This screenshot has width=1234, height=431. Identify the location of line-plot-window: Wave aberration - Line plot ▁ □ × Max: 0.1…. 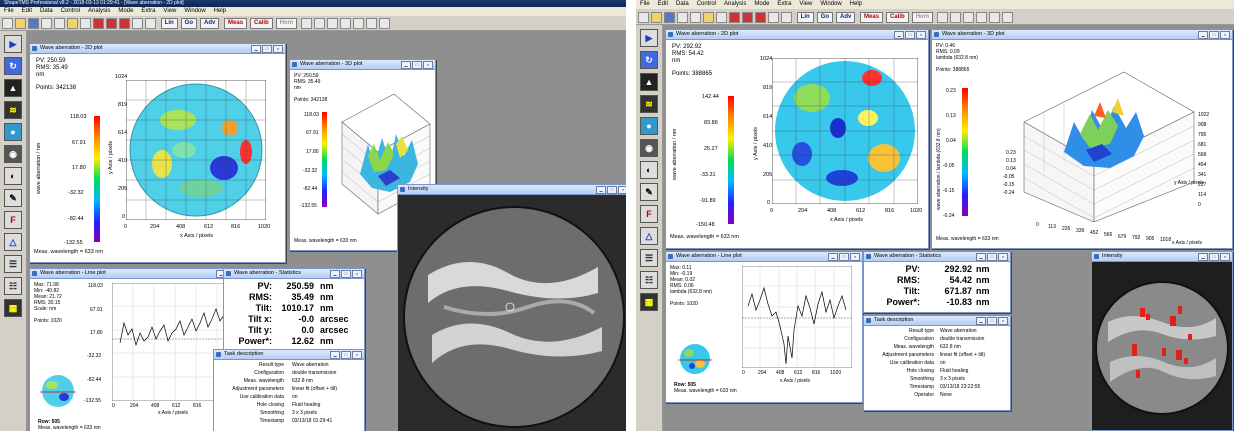
(764, 327).